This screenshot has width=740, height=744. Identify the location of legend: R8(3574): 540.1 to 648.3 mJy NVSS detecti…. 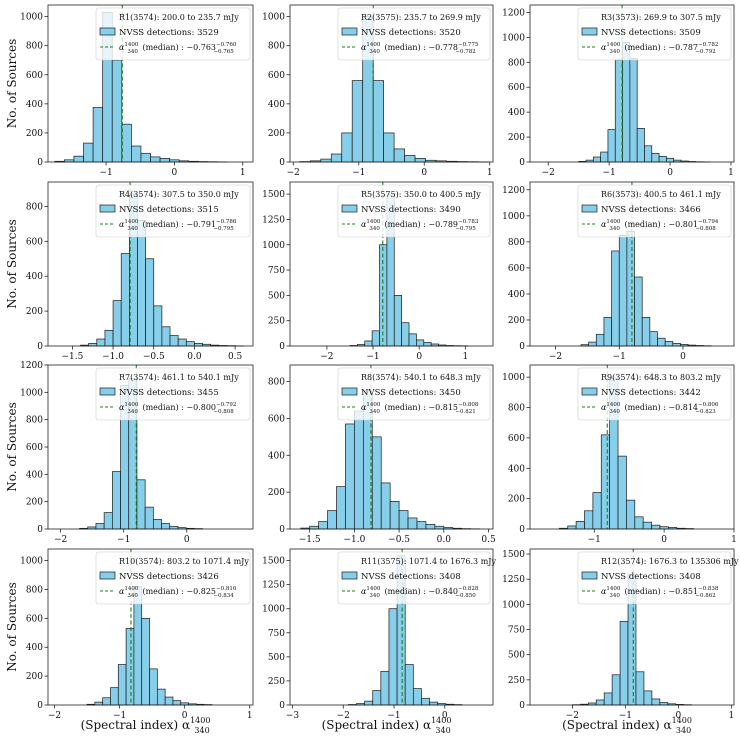
(414, 394).